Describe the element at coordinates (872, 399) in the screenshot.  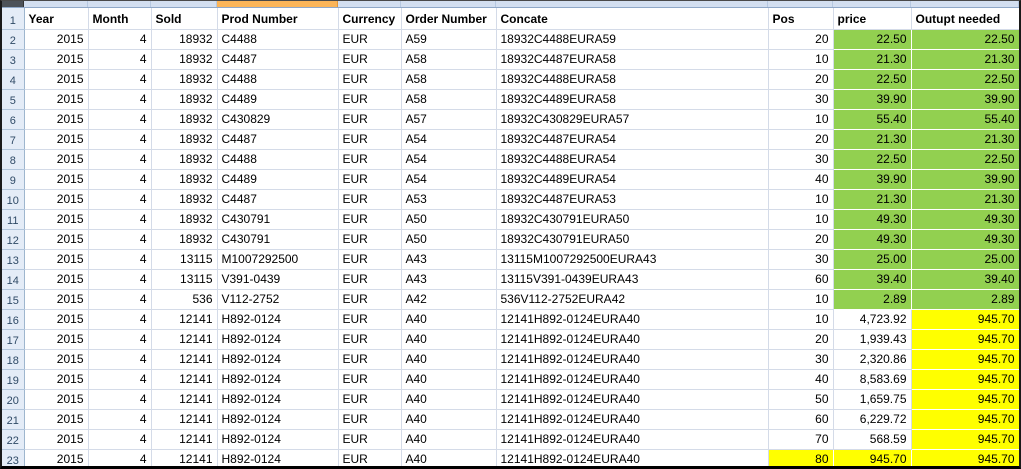
I see `cell-price: 1,659.75` at that location.